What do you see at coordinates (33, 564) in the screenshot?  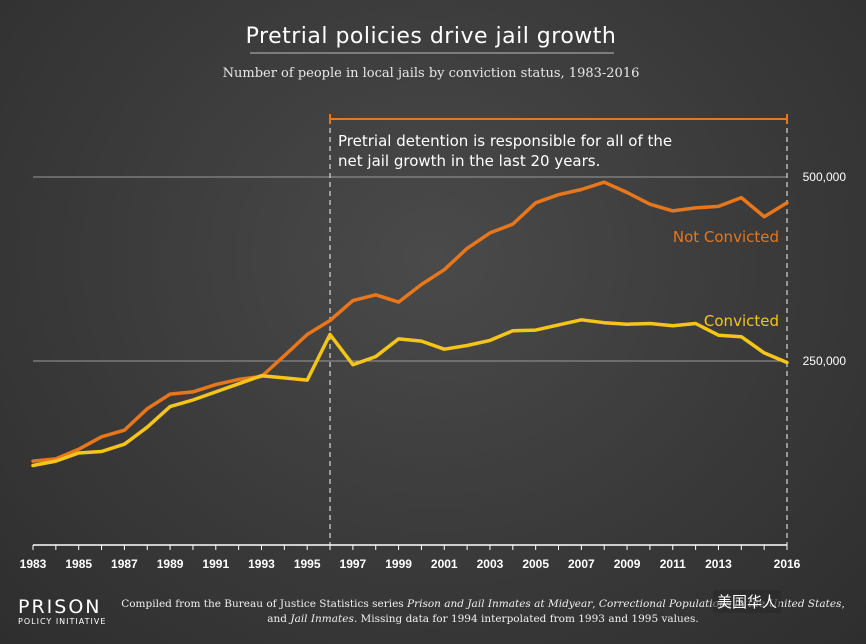 I see `x-tick-label: 1983` at bounding box center [33, 564].